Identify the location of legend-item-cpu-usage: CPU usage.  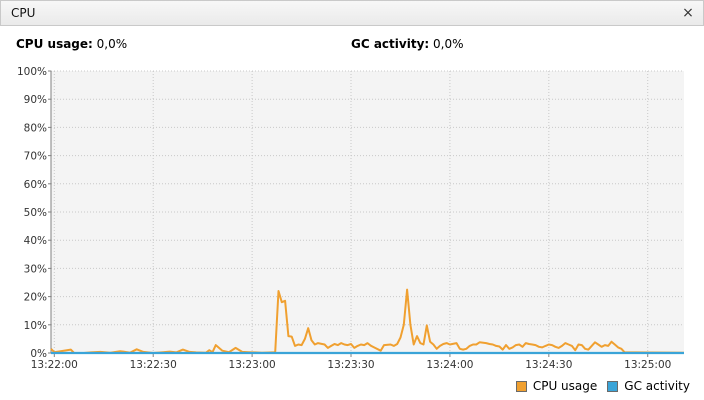
(556, 386).